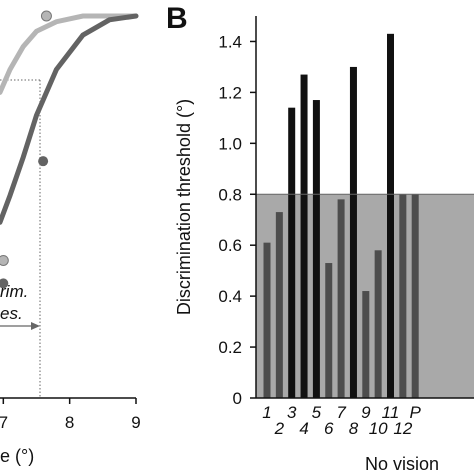 The image size is (474, 474). I want to click on category-label-10: 10, so click(378, 428).